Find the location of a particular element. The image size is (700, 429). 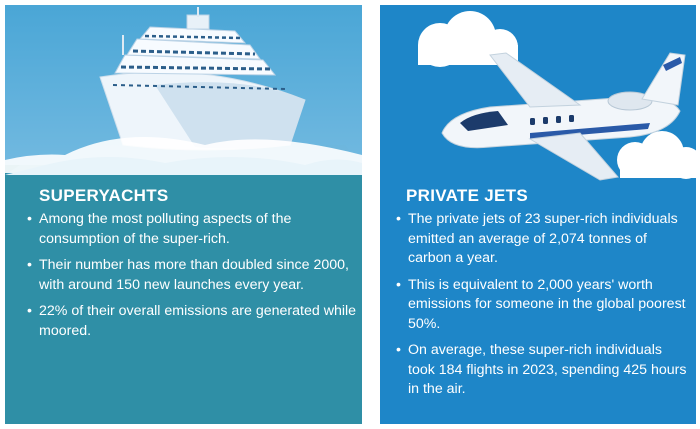

panel-heading: SUPERYACHTS is located at coordinates (104, 195).